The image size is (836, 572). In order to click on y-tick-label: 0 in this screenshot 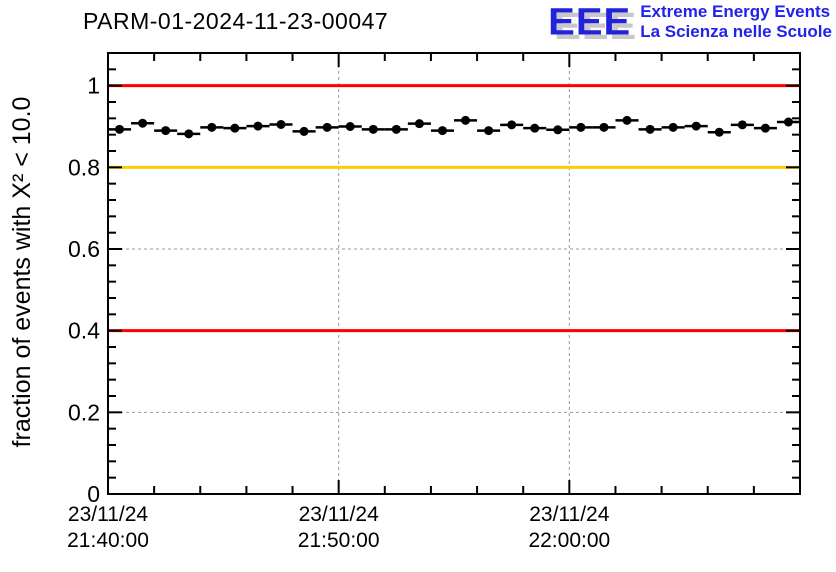, I will do `click(93, 494)`.